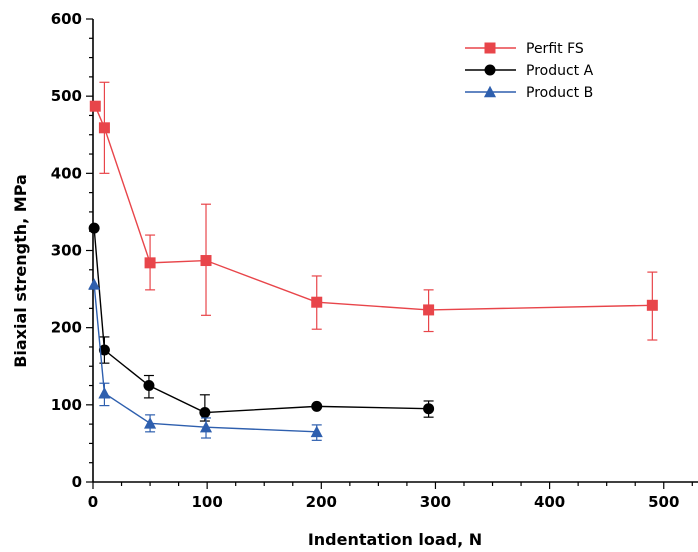 This screenshot has height=552, width=698. What do you see at coordinates (395, 539) in the screenshot?
I see `x-axis-title: Indentation load, N` at bounding box center [395, 539].